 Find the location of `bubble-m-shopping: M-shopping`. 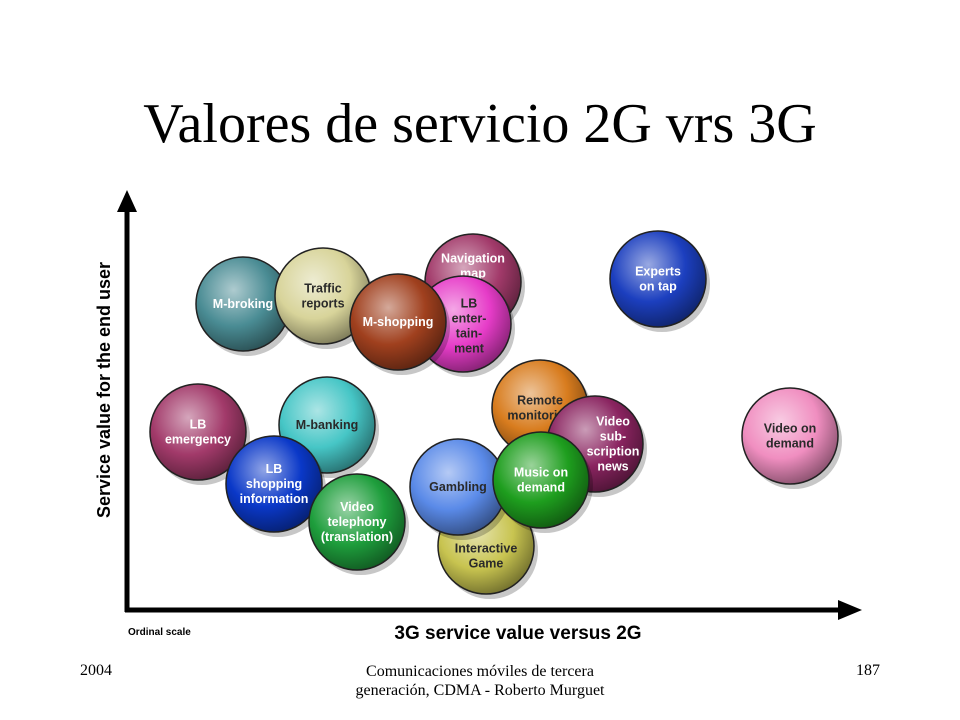

bubble-m-shopping: M-shopping is located at coordinates (399, 324).